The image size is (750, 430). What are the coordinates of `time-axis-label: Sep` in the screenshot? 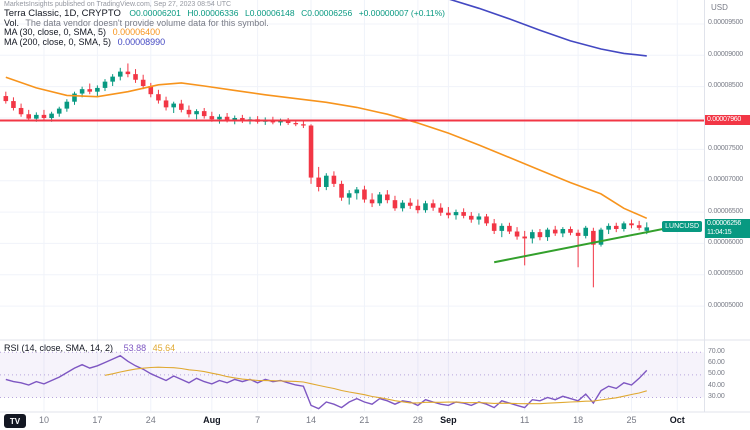 It's located at (448, 420).